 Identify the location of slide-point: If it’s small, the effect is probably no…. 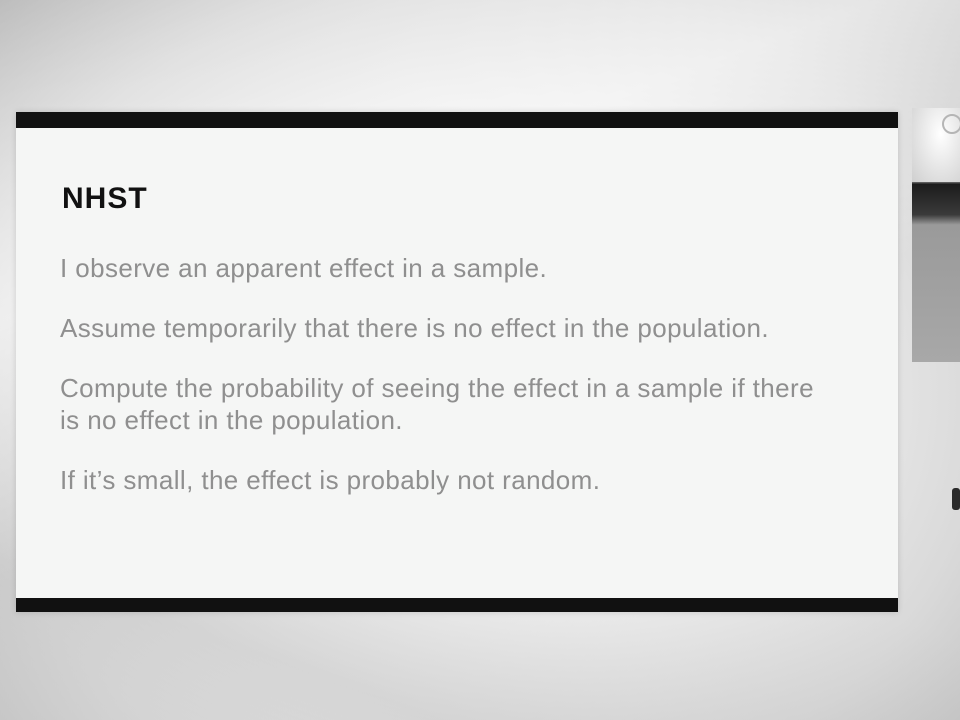
(330, 480).